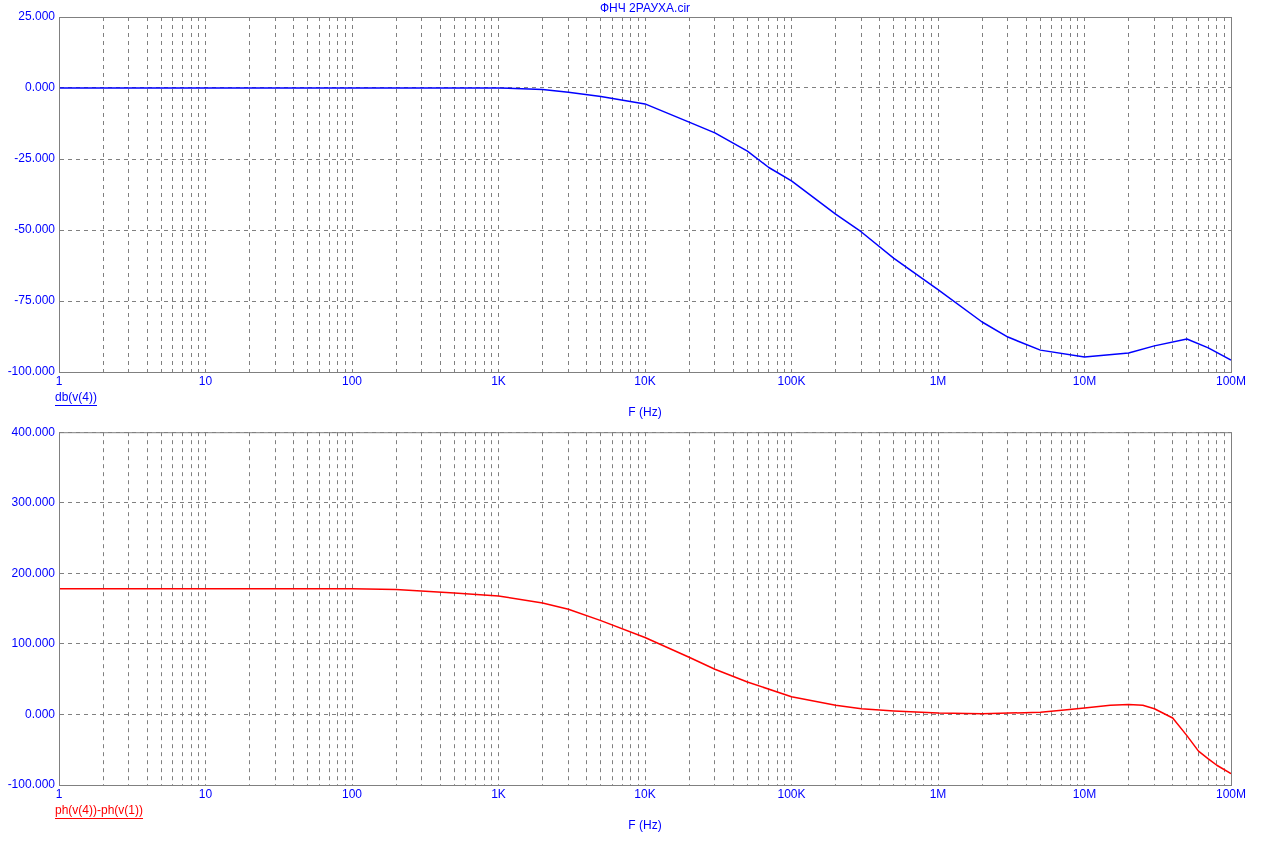 Image resolution: width=1267 pixels, height=842 pixels. I want to click on y-tick-label: -25.000, so click(35, 158).